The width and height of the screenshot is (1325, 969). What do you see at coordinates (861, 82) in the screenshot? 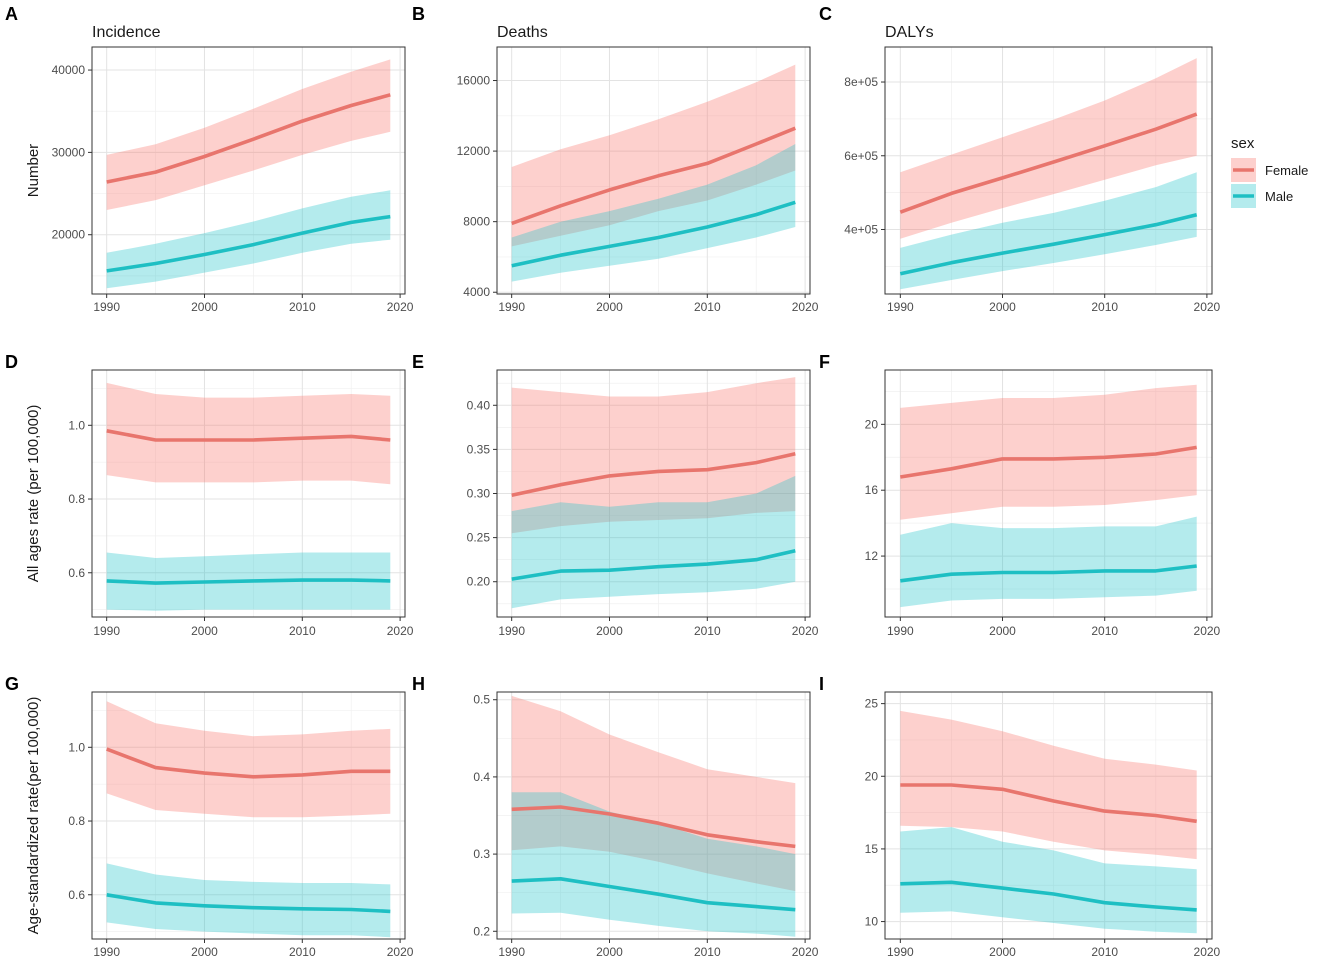
I see `y-tick-label: 8e+05` at bounding box center [861, 82].